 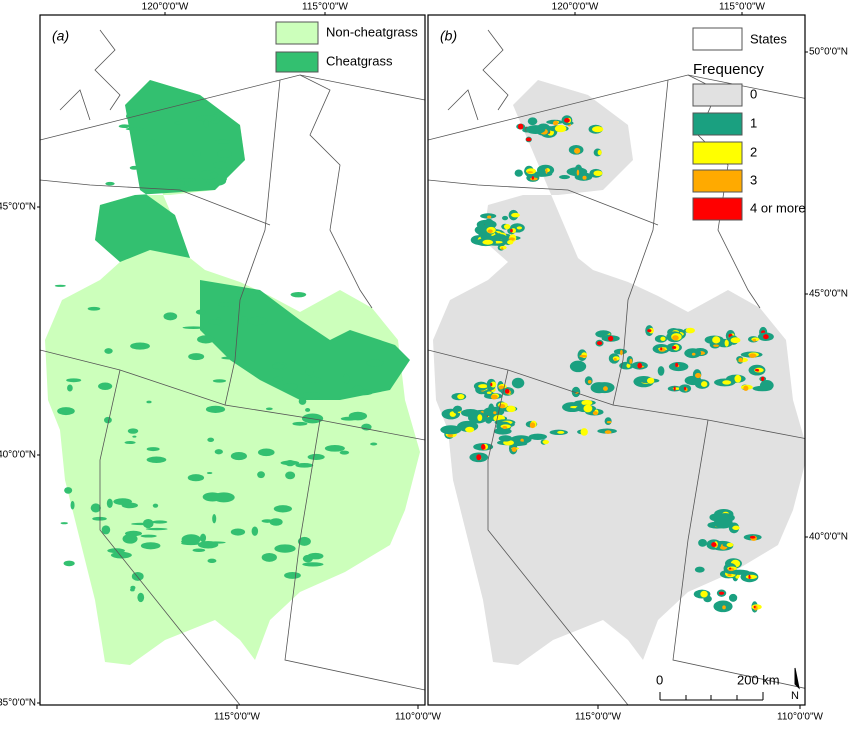 I want to click on scale-label: 0, so click(x=659, y=679).